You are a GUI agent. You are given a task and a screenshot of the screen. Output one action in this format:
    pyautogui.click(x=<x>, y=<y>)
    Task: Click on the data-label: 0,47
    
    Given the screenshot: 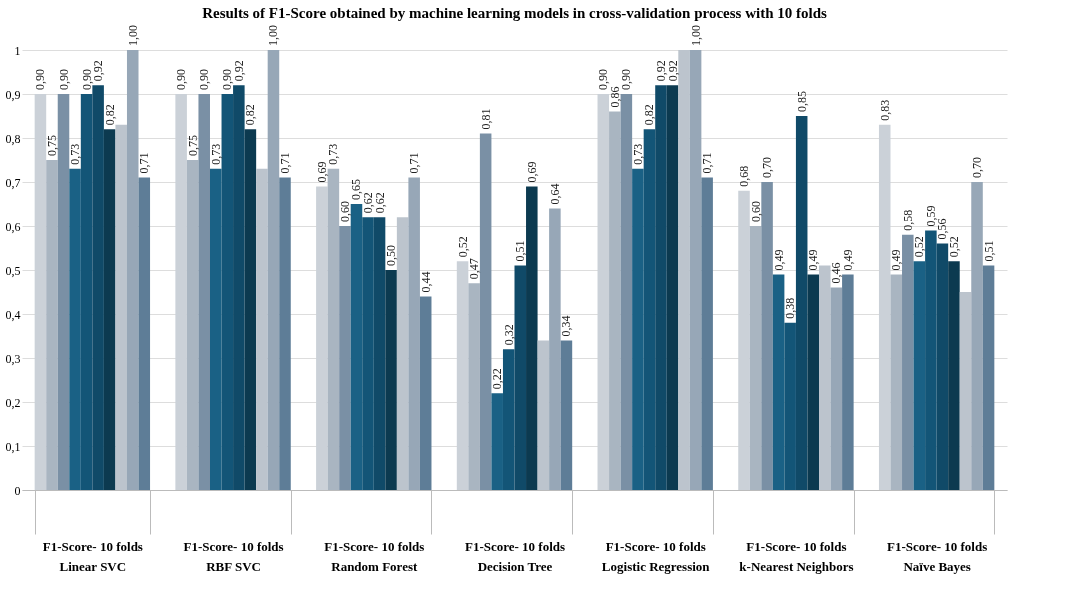 What is the action you would take?
    pyautogui.click(x=474, y=269)
    